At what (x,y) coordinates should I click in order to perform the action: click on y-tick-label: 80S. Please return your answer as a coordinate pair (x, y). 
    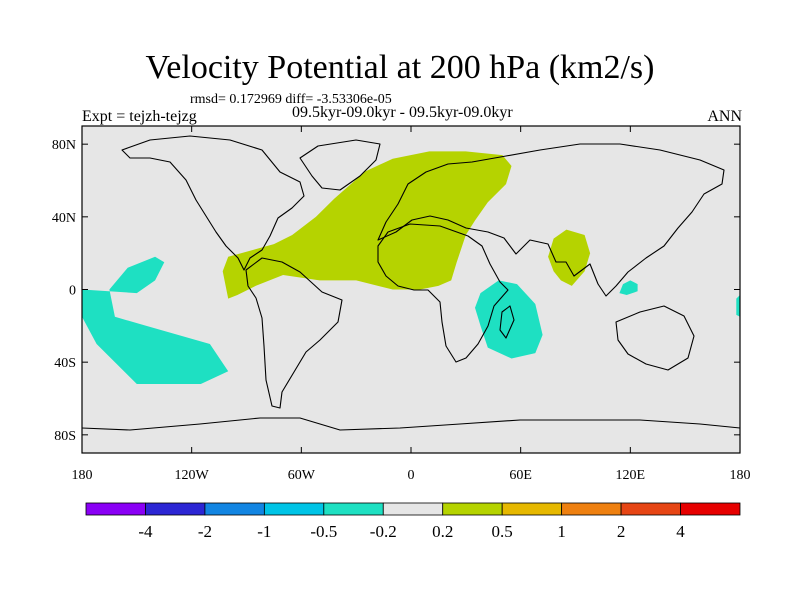
    Looking at the image, I should click on (65, 436).